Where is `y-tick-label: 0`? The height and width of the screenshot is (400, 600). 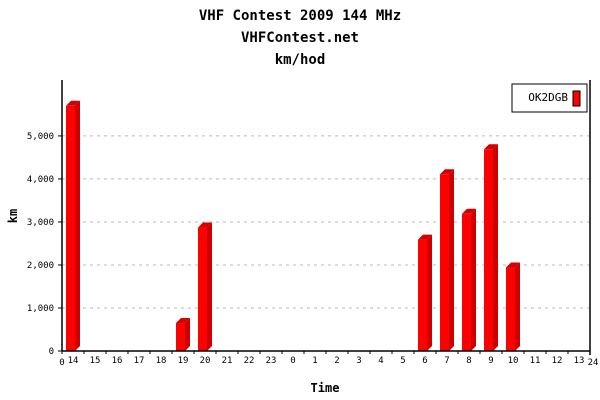 y-tick-label: 0 is located at coordinates (51, 352).